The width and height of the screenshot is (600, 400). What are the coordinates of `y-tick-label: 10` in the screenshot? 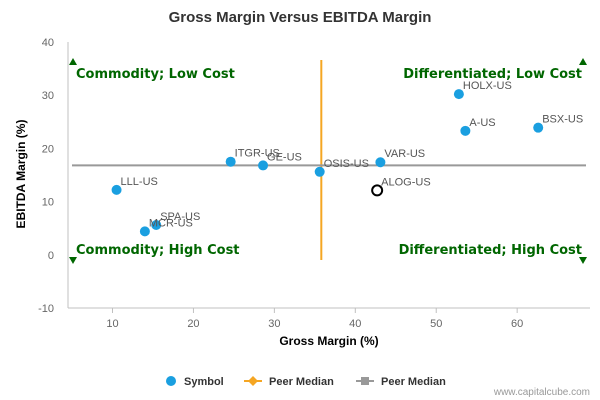 It's located at (48, 203).